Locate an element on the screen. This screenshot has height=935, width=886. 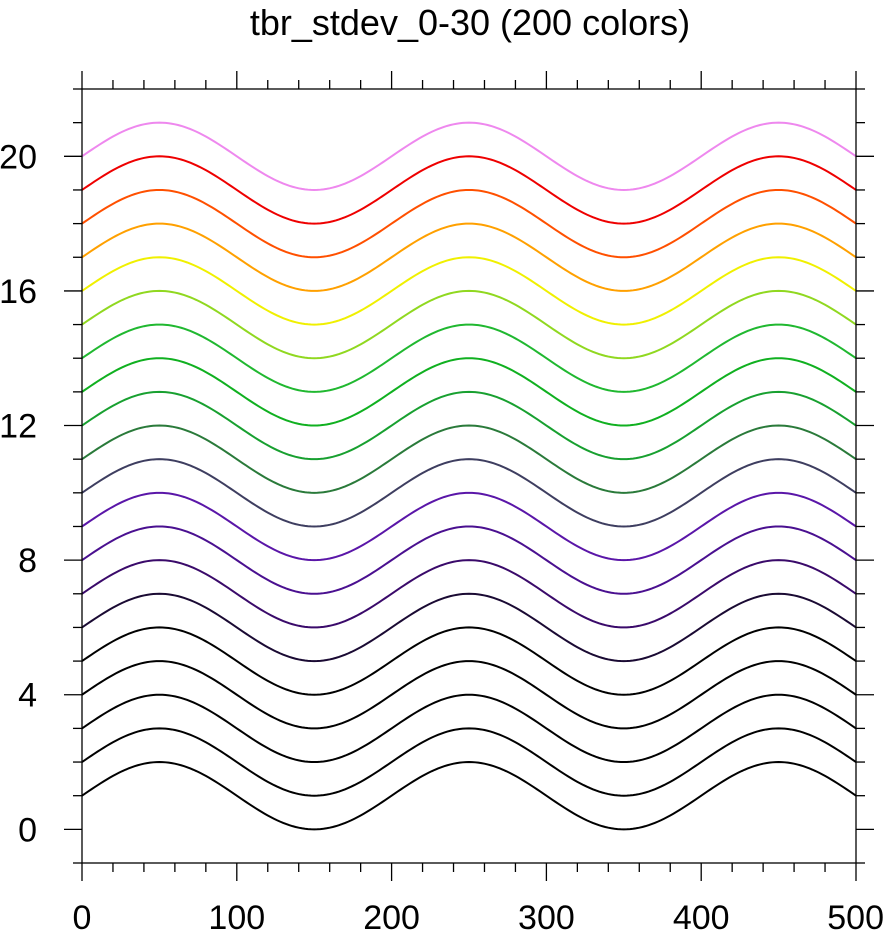
y-tick-label: 16 is located at coordinates (18, 292).